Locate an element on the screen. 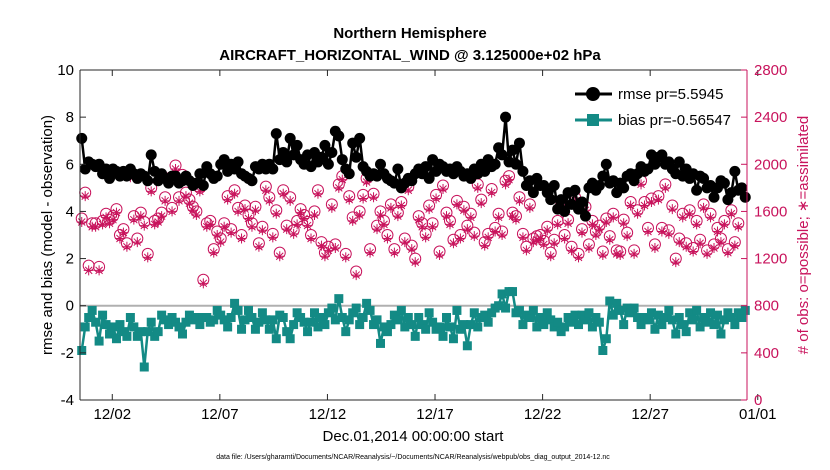 The height and width of the screenshot is (470, 830). legend-bias-label: bias pr=-0.56547 is located at coordinates (674, 120).